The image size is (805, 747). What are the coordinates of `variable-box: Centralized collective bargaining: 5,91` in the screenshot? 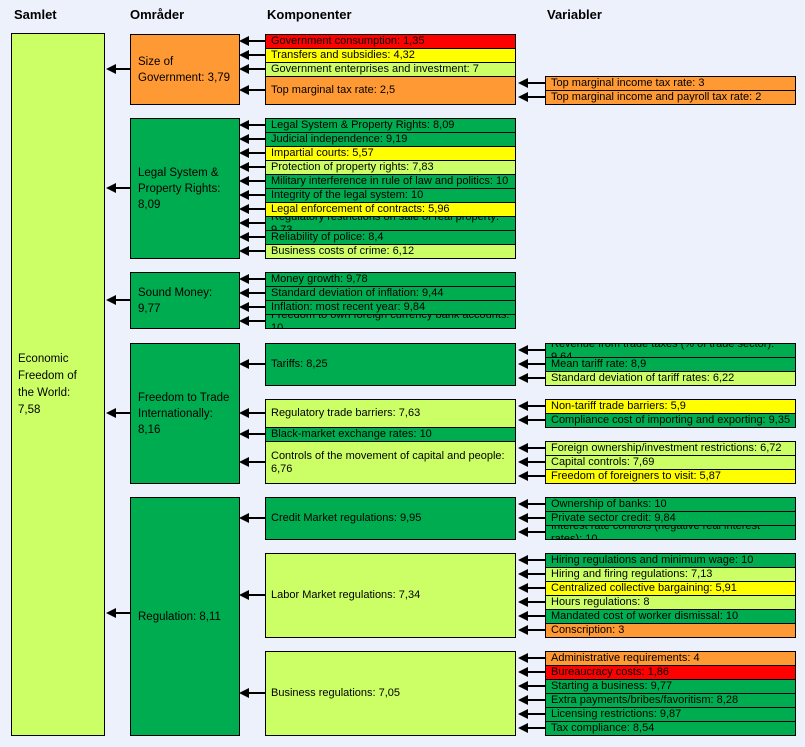 It's located at (670, 588).